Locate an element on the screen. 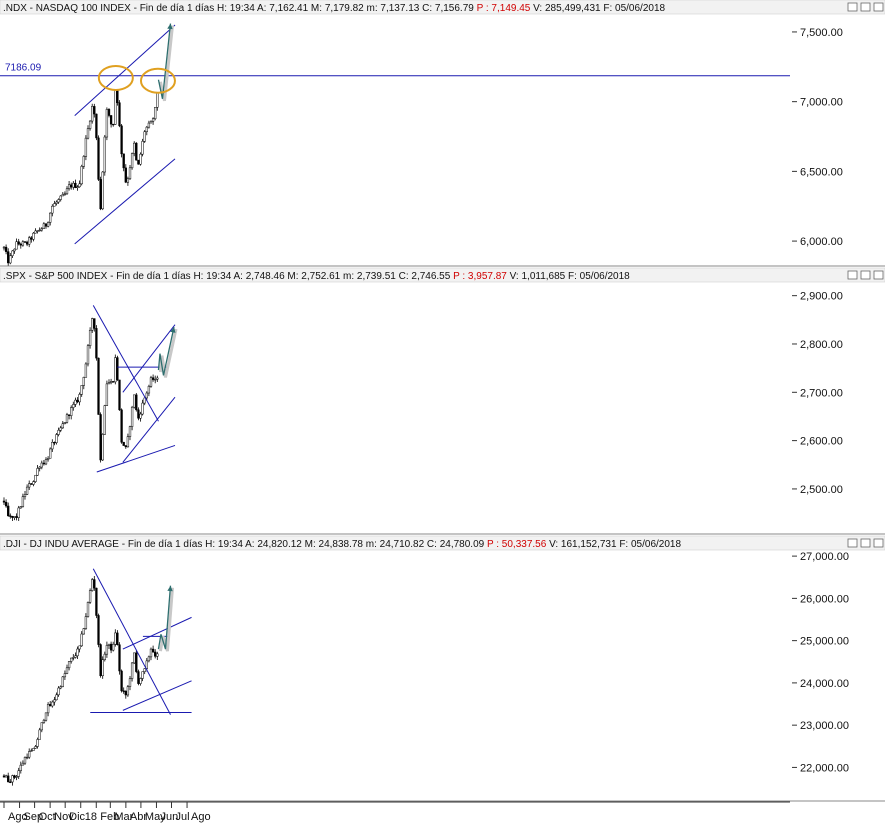 Image resolution: width=885 pixels, height=823 pixels. highlight-circle is located at coordinates (157, 80).